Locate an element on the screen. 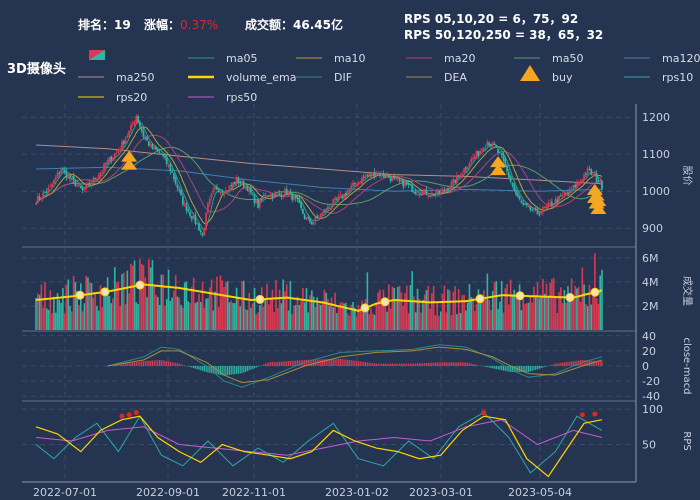  rps-high-marker is located at coordinates (582, 415).